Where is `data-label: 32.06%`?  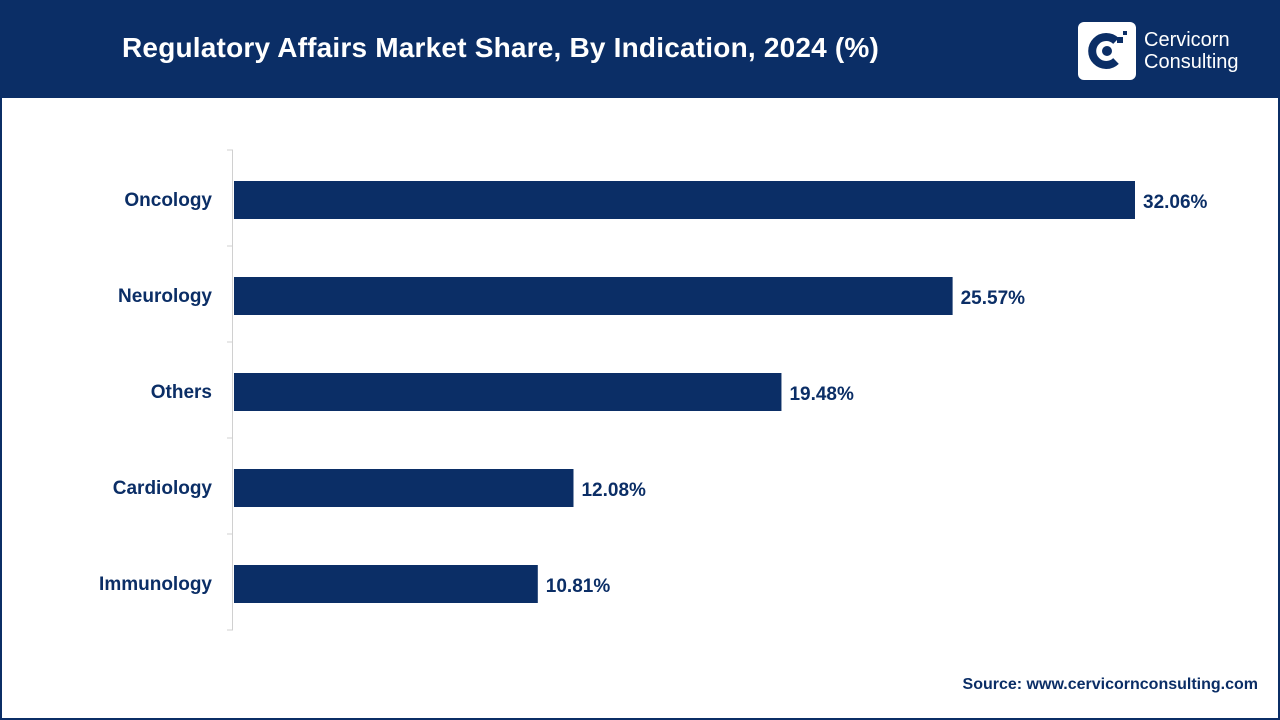 data-label: 32.06% is located at coordinates (1175, 202).